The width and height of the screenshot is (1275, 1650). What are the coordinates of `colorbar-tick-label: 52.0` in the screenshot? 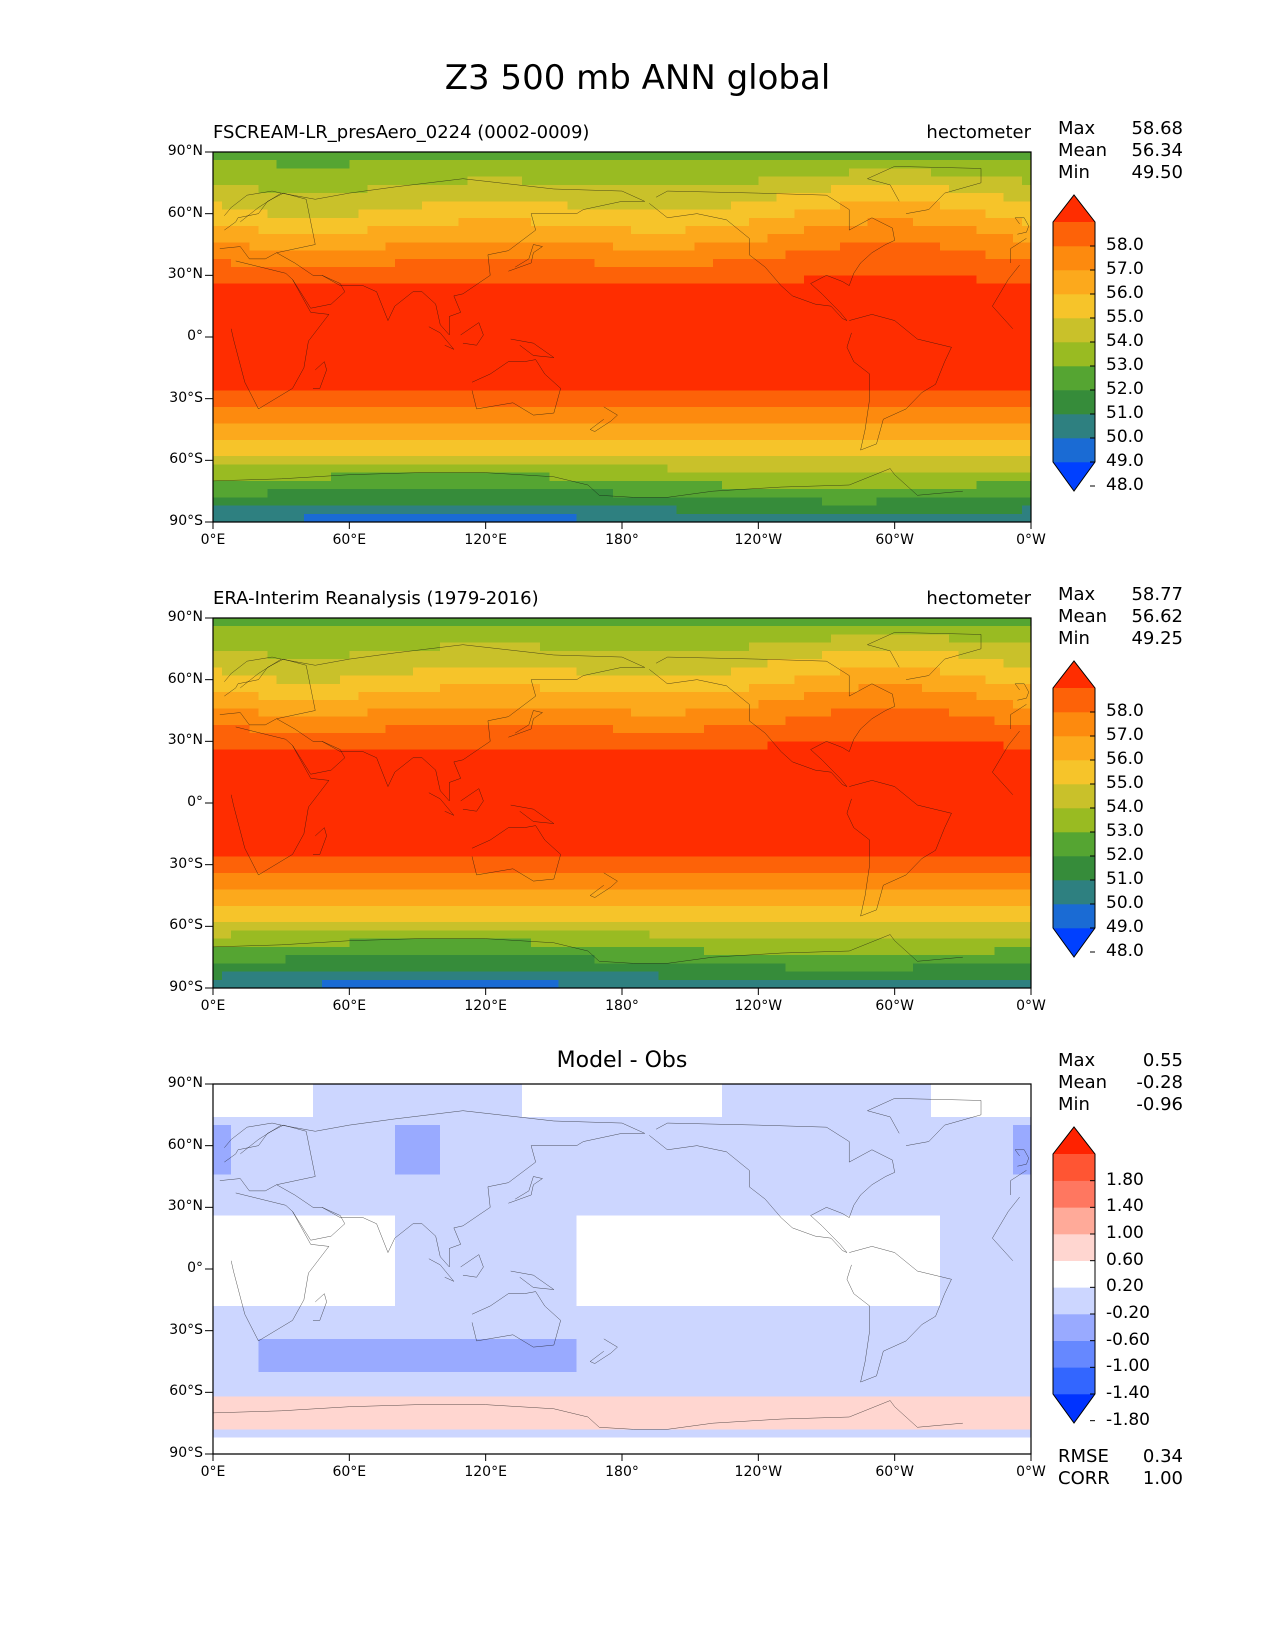 It's located at (1125, 389).